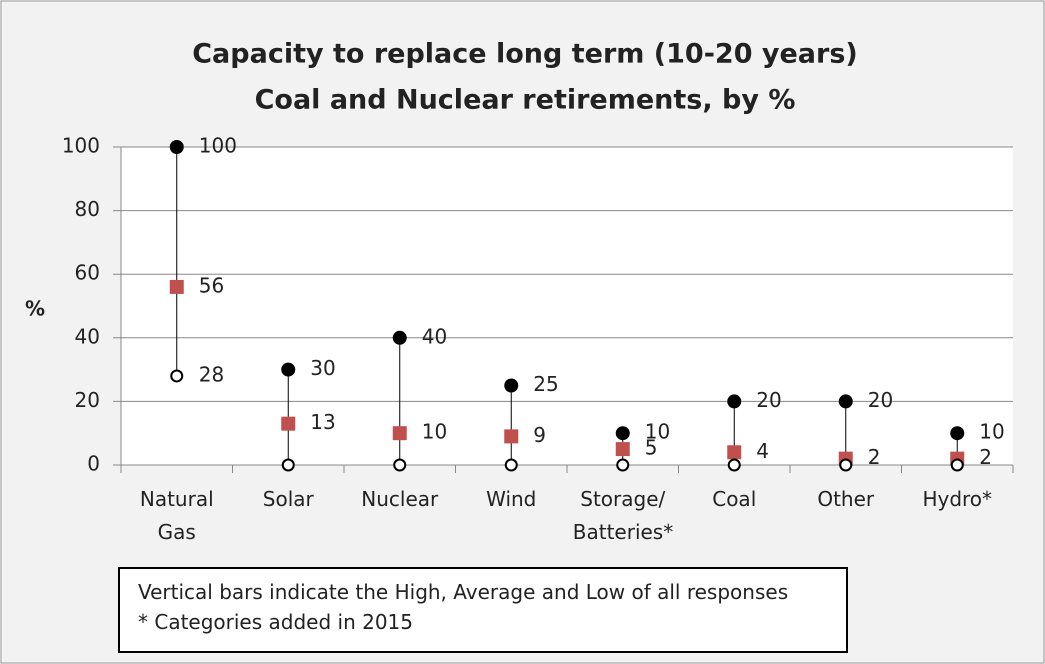 The height and width of the screenshot is (664, 1045). I want to click on y-tick-label: 0, so click(93, 464).